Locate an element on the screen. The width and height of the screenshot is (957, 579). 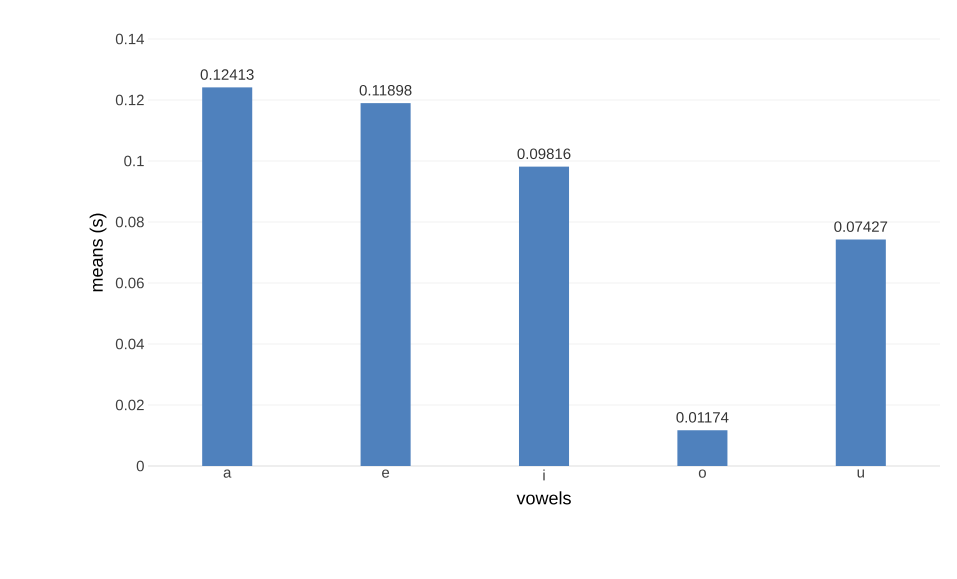
x-tick-label: u is located at coordinates (861, 474).